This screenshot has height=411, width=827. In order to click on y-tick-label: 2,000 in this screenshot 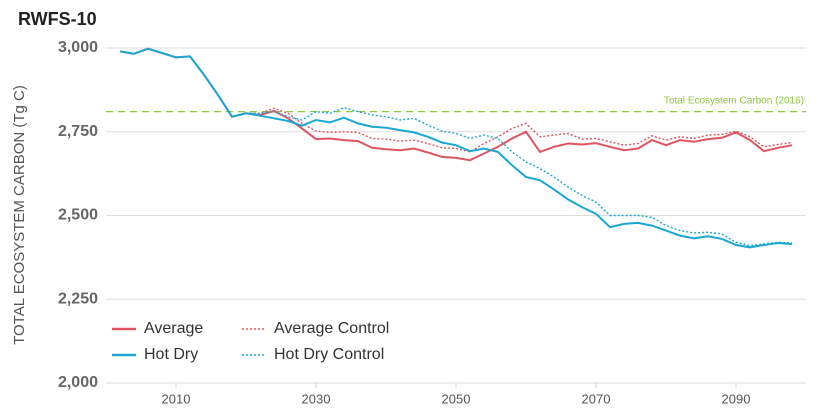, I will do `click(78, 382)`.